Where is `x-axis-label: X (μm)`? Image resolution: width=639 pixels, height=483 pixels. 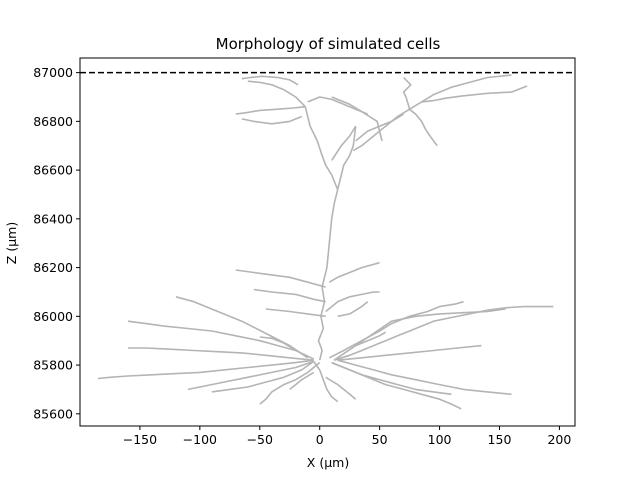
x-axis-label: X (μm) is located at coordinates (328, 462).